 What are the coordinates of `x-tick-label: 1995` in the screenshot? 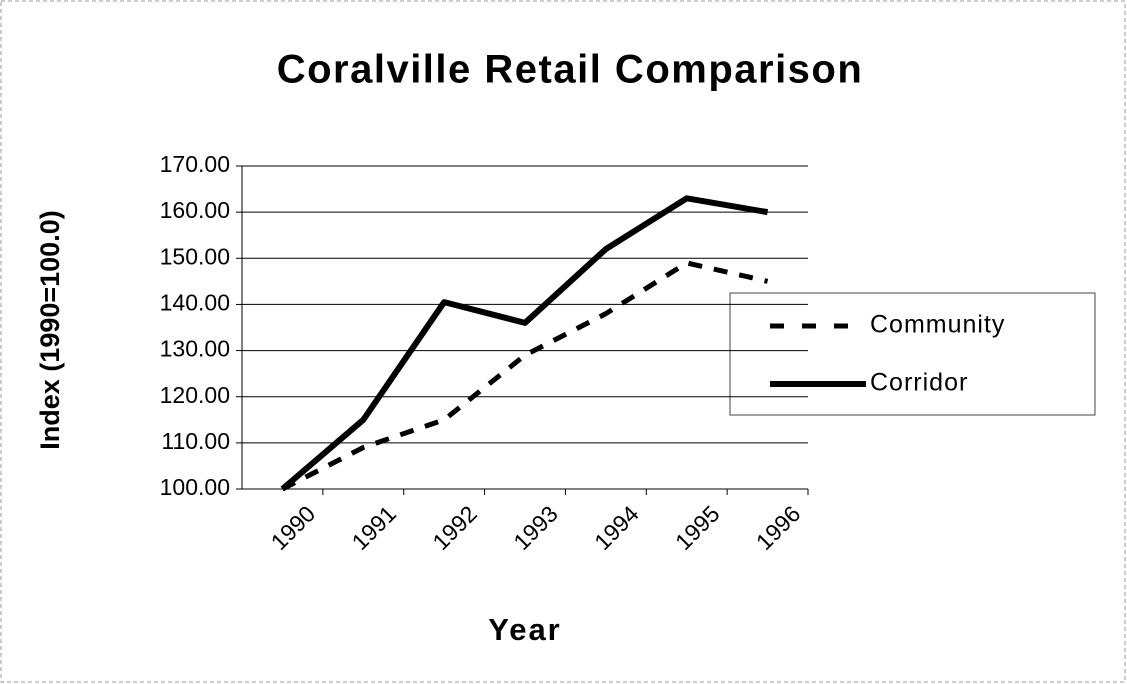 It's located at (697, 527).